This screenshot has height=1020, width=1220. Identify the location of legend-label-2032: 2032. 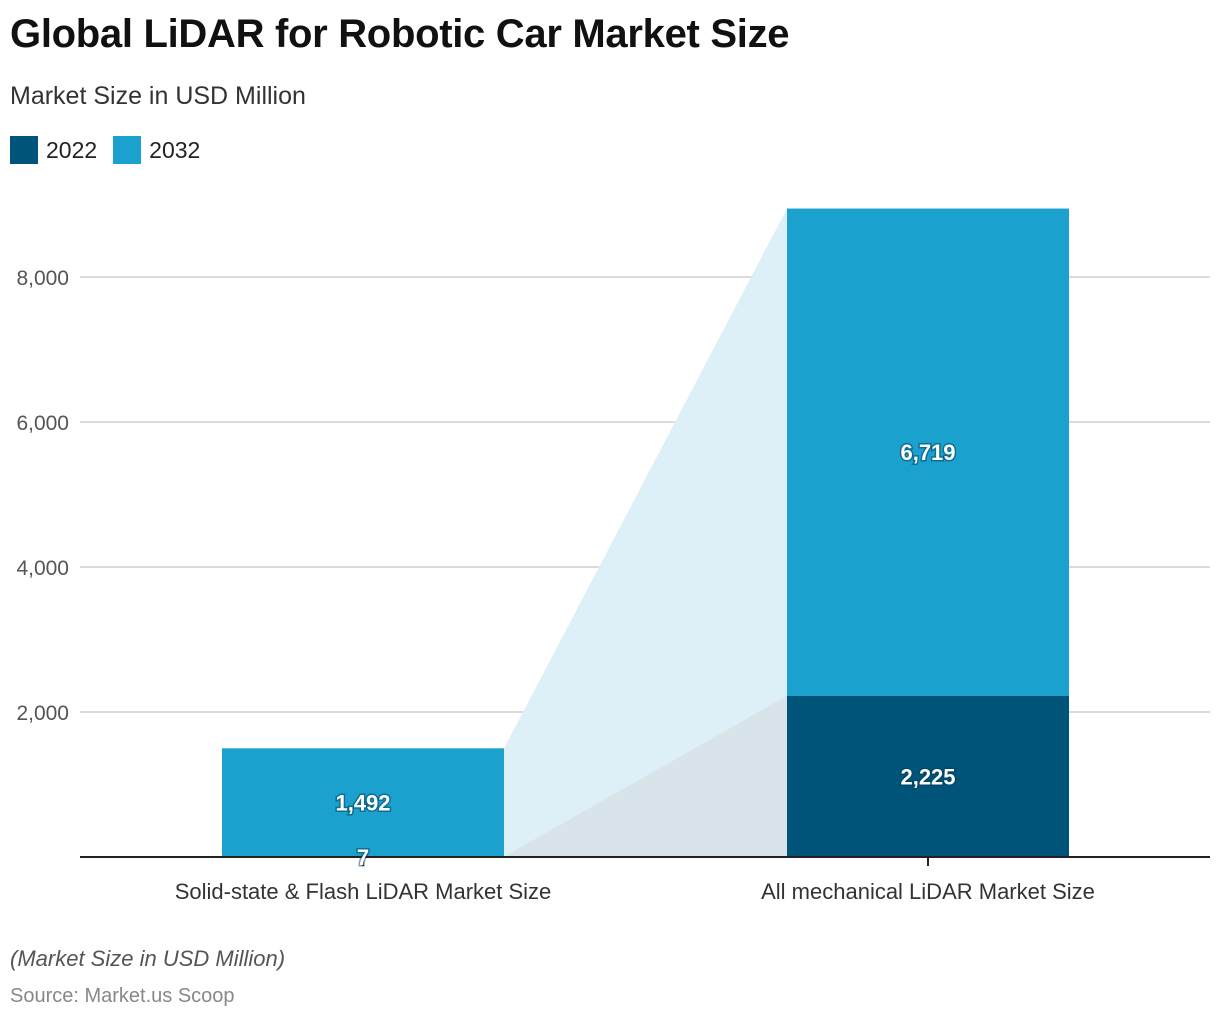
(175, 149).